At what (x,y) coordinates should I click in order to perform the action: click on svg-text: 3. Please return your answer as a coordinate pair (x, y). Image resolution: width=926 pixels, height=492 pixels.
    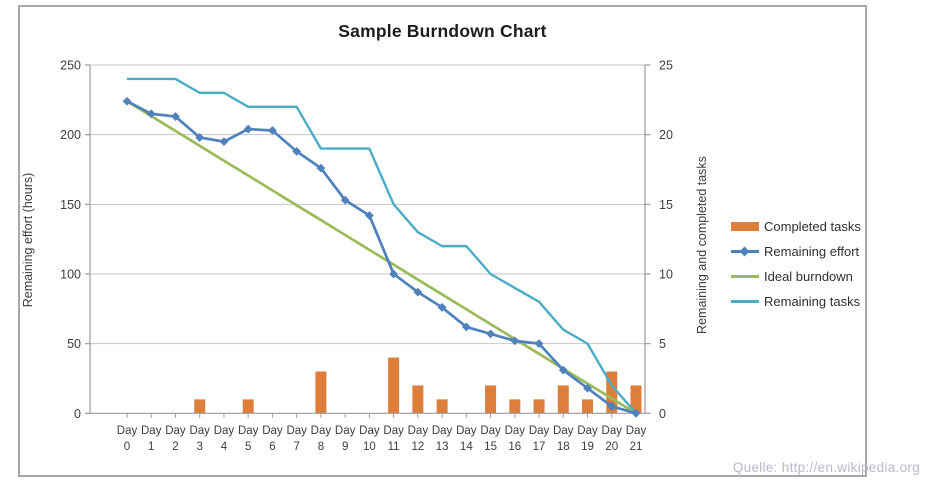
    Looking at the image, I should click on (200, 447).